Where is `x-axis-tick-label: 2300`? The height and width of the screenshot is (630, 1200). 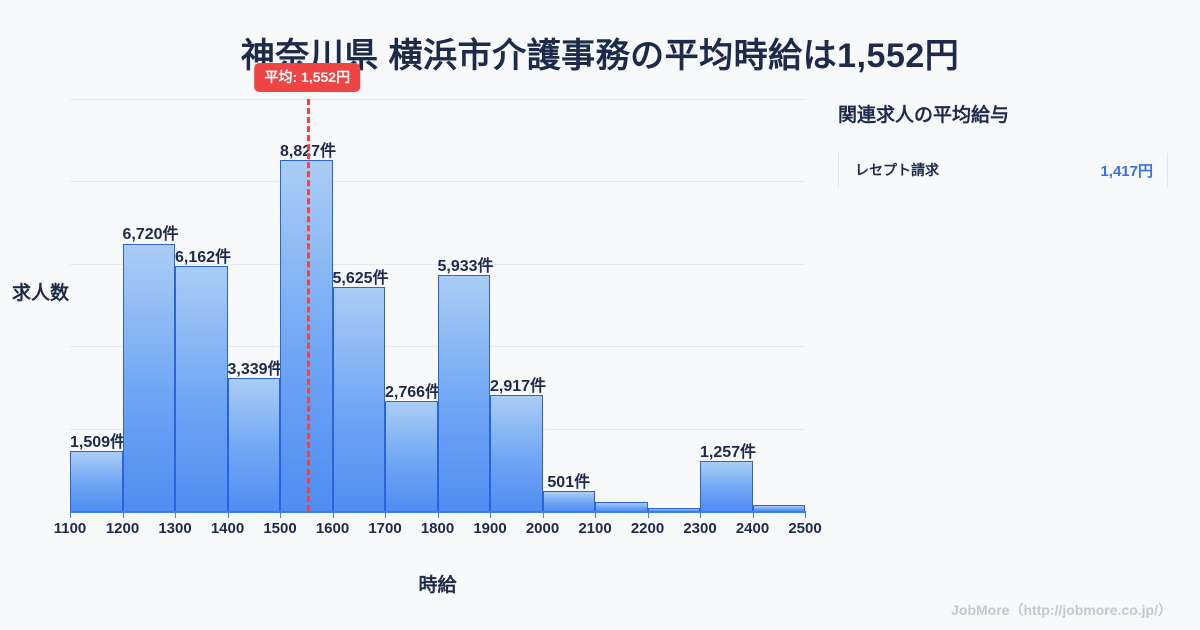
x-axis-tick-label: 2300 is located at coordinates (700, 528).